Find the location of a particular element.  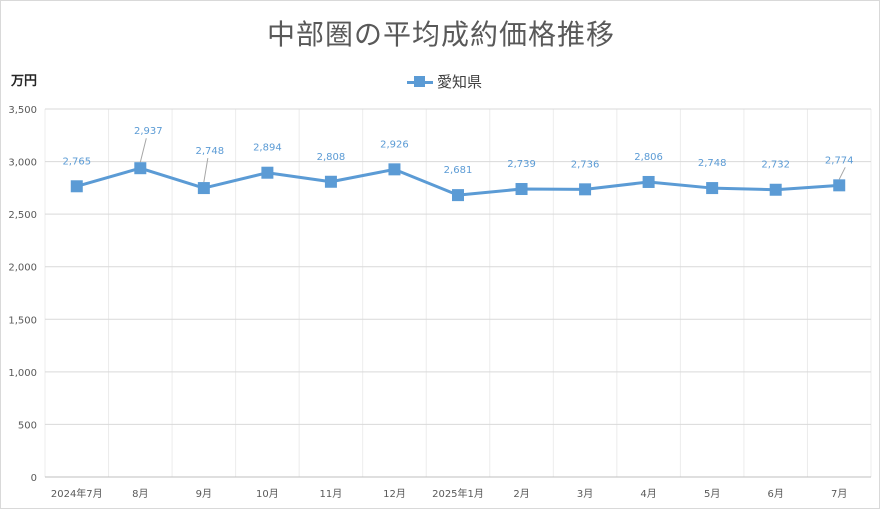

data-label: 2,806 is located at coordinates (648, 157).